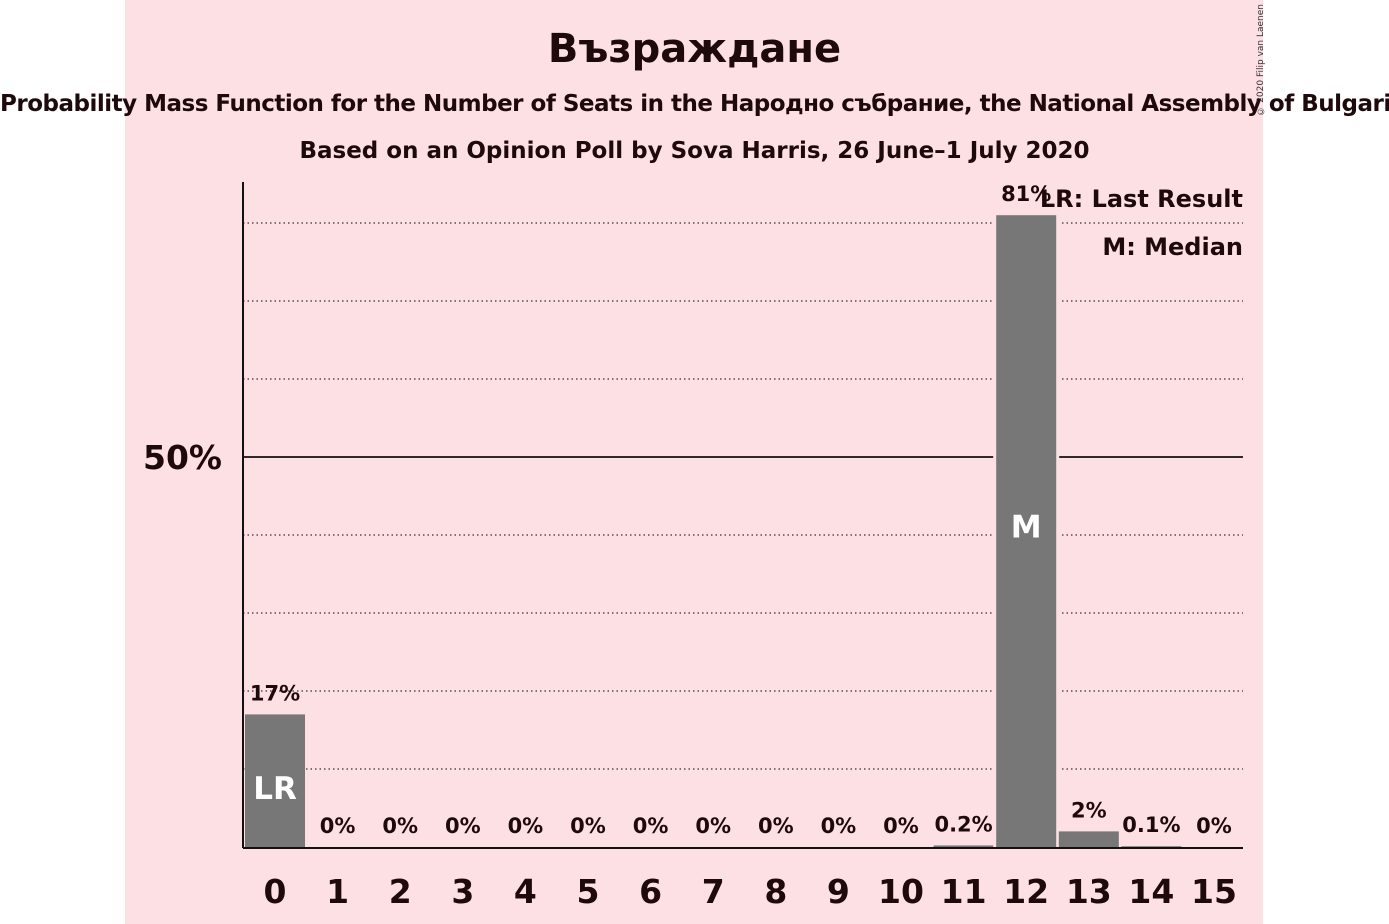  Describe the element at coordinates (838, 891) in the screenshot. I see `x-tick-label: 9` at that location.